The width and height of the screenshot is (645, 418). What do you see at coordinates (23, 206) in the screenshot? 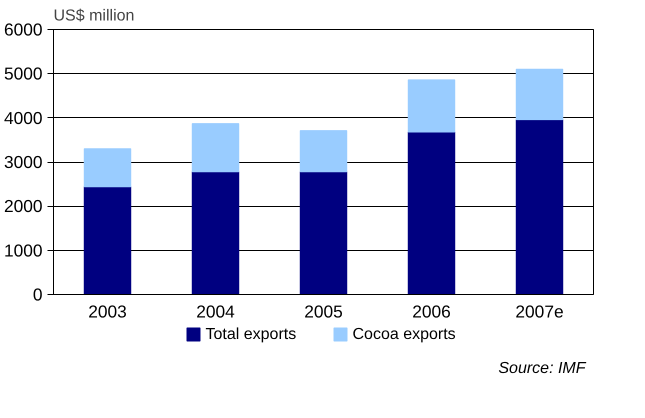
I see `y-tick-label: 2000` at bounding box center [23, 206].